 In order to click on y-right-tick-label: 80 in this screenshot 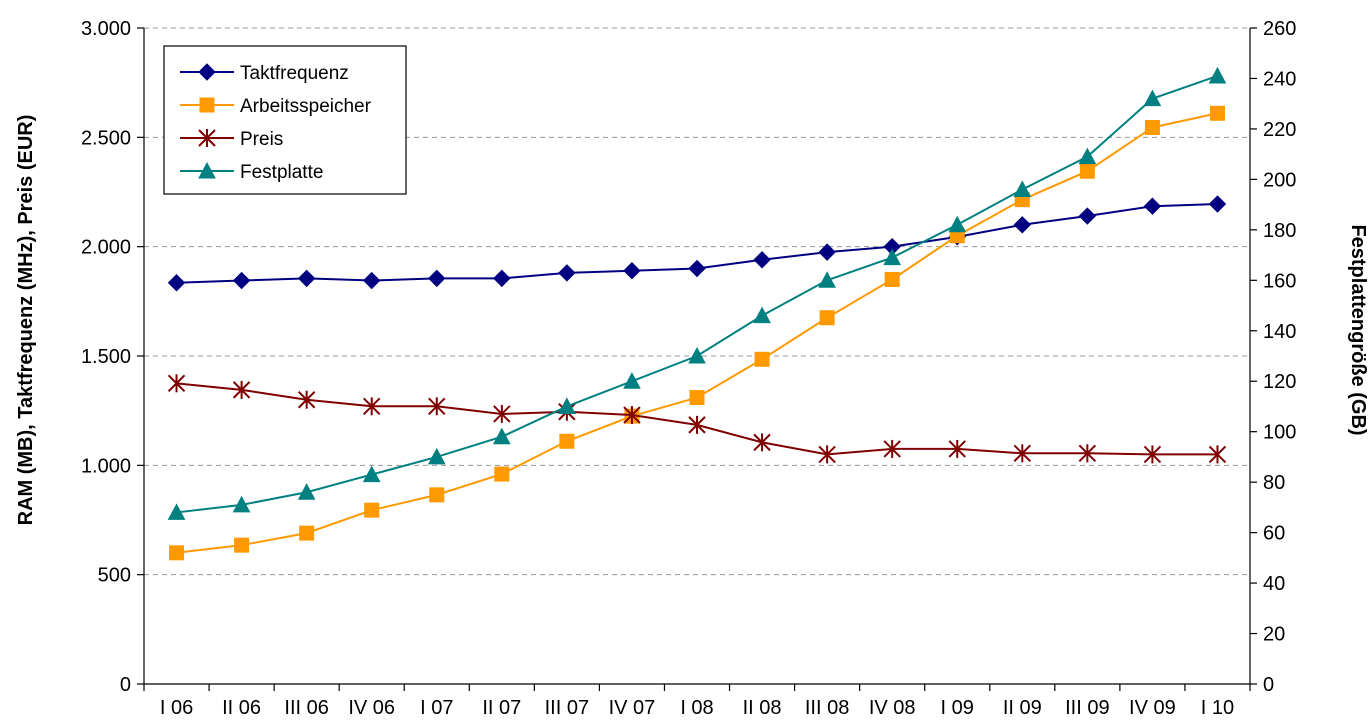, I will do `click(1274, 483)`.